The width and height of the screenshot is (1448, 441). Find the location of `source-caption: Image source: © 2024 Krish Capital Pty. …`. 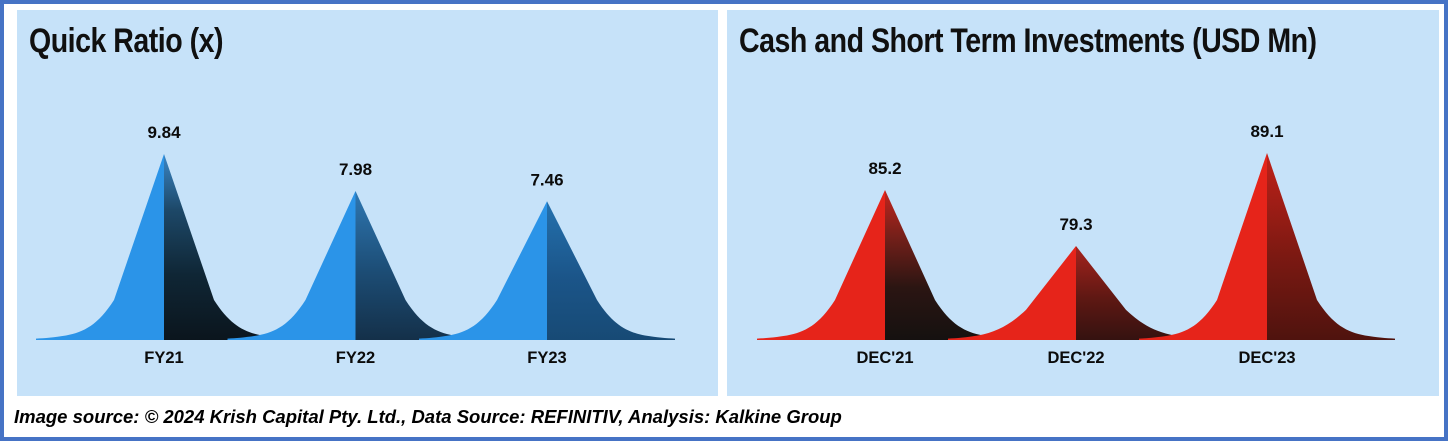

source-caption: Image source: © 2024 Krish Capital Pty. … is located at coordinates (727, 416).